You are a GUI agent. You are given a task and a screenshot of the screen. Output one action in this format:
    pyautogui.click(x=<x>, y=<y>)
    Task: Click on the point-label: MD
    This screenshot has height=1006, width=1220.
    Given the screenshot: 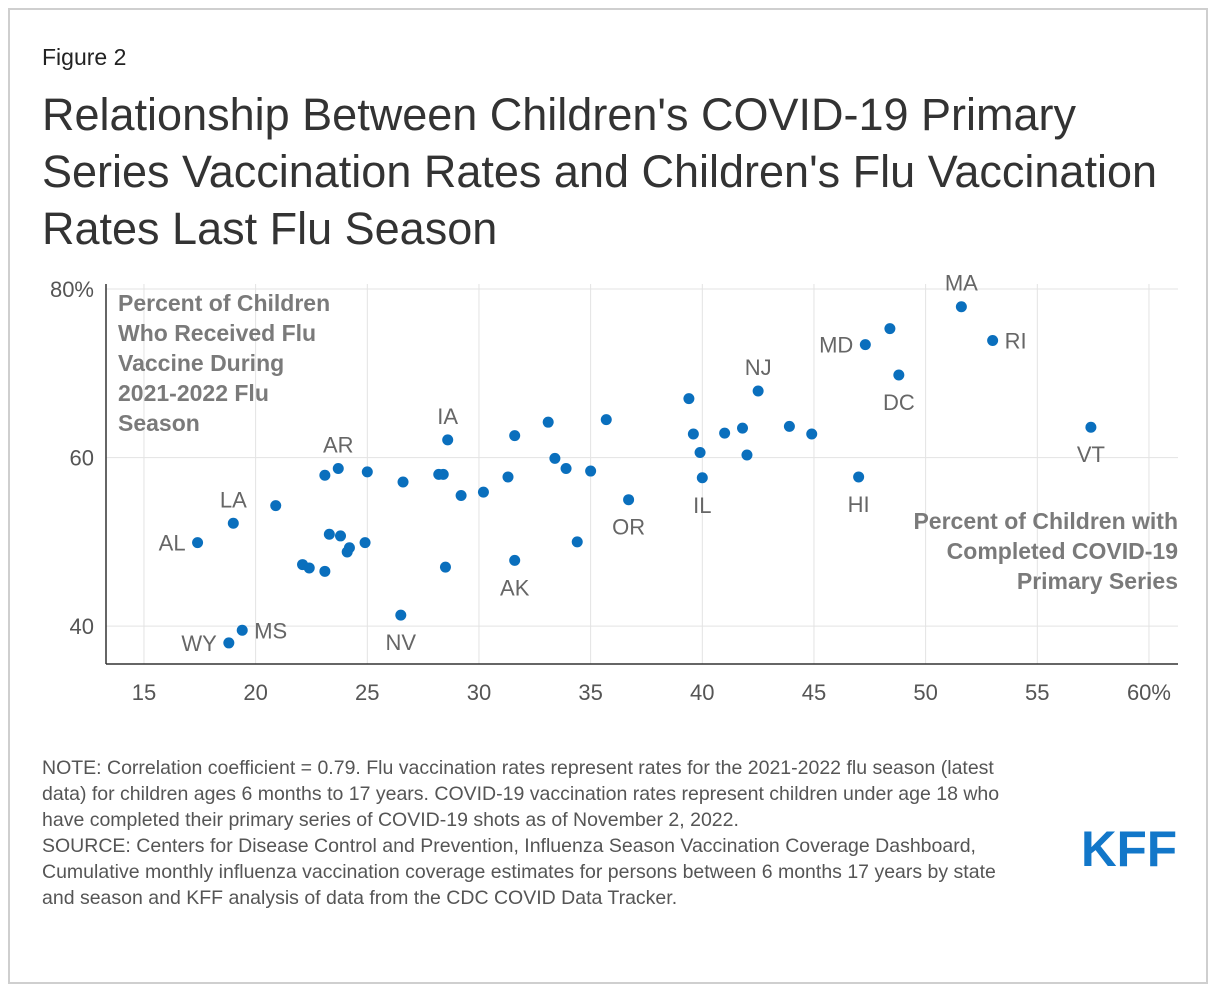 What is the action you would take?
    pyautogui.click(x=836, y=345)
    